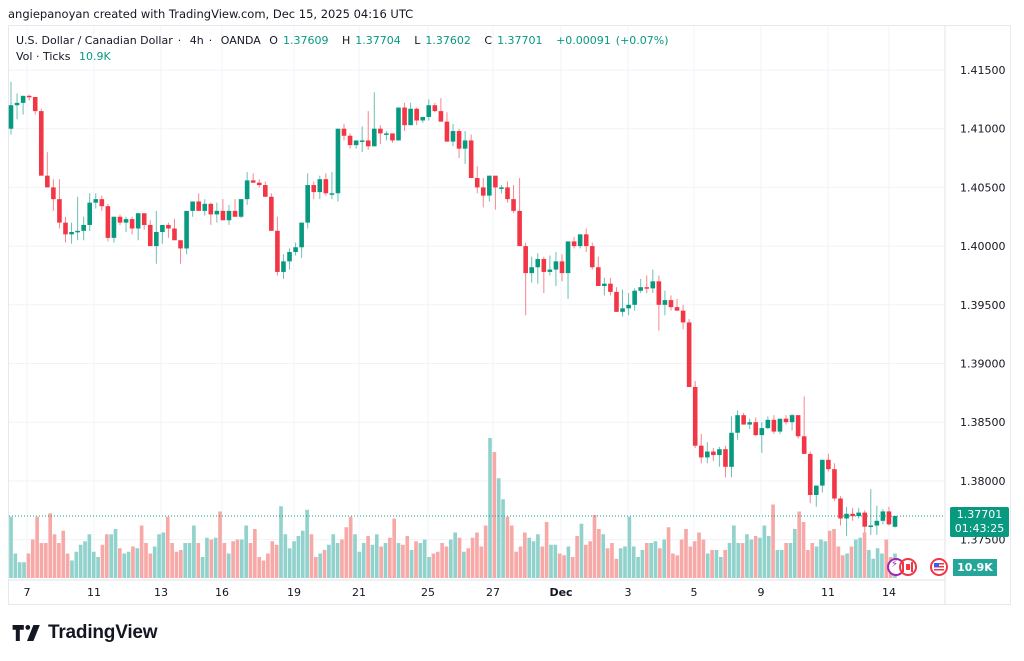 This screenshot has width=1024, height=661. I want to click on legend-symbol: U.S. Dollar / Canadian Dollar, so click(94, 40).